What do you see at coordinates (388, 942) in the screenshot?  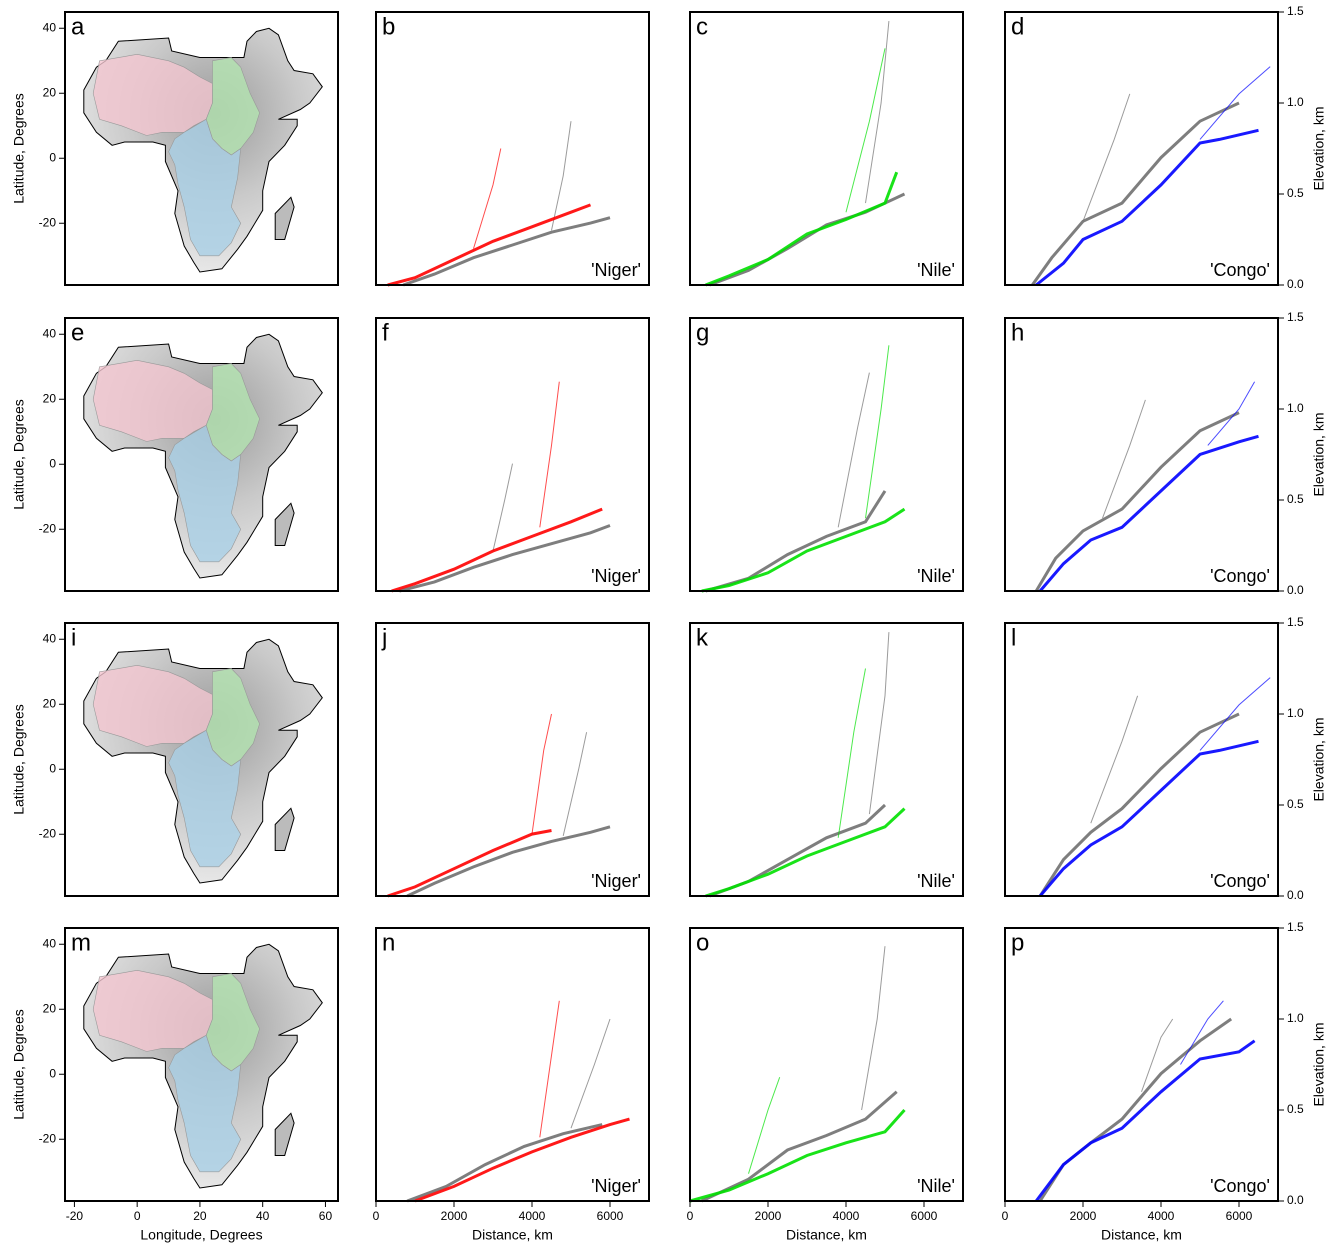 I see `panel-letter: n` at bounding box center [388, 942].